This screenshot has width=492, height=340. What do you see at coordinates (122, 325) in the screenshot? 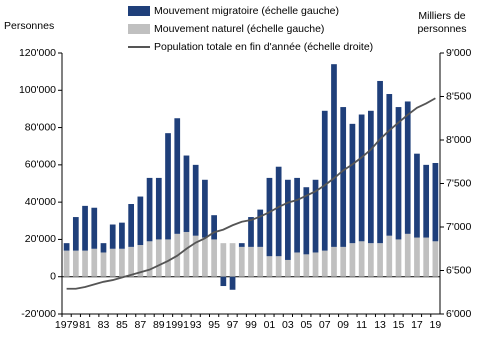
I see `x-tick-label: 85` at bounding box center [122, 325].